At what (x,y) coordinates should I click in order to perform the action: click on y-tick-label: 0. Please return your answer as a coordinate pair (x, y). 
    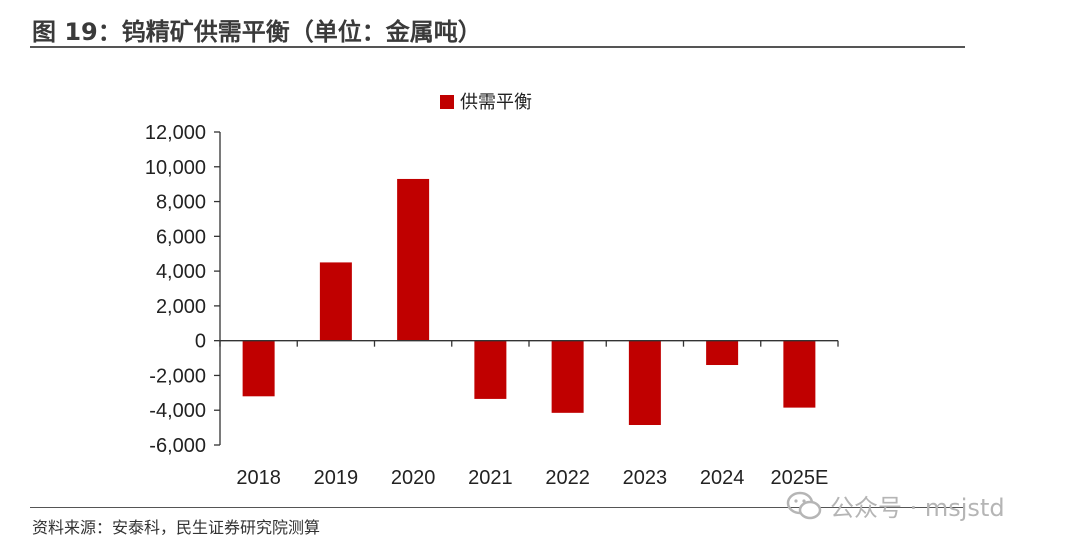
    Looking at the image, I should click on (200, 342).